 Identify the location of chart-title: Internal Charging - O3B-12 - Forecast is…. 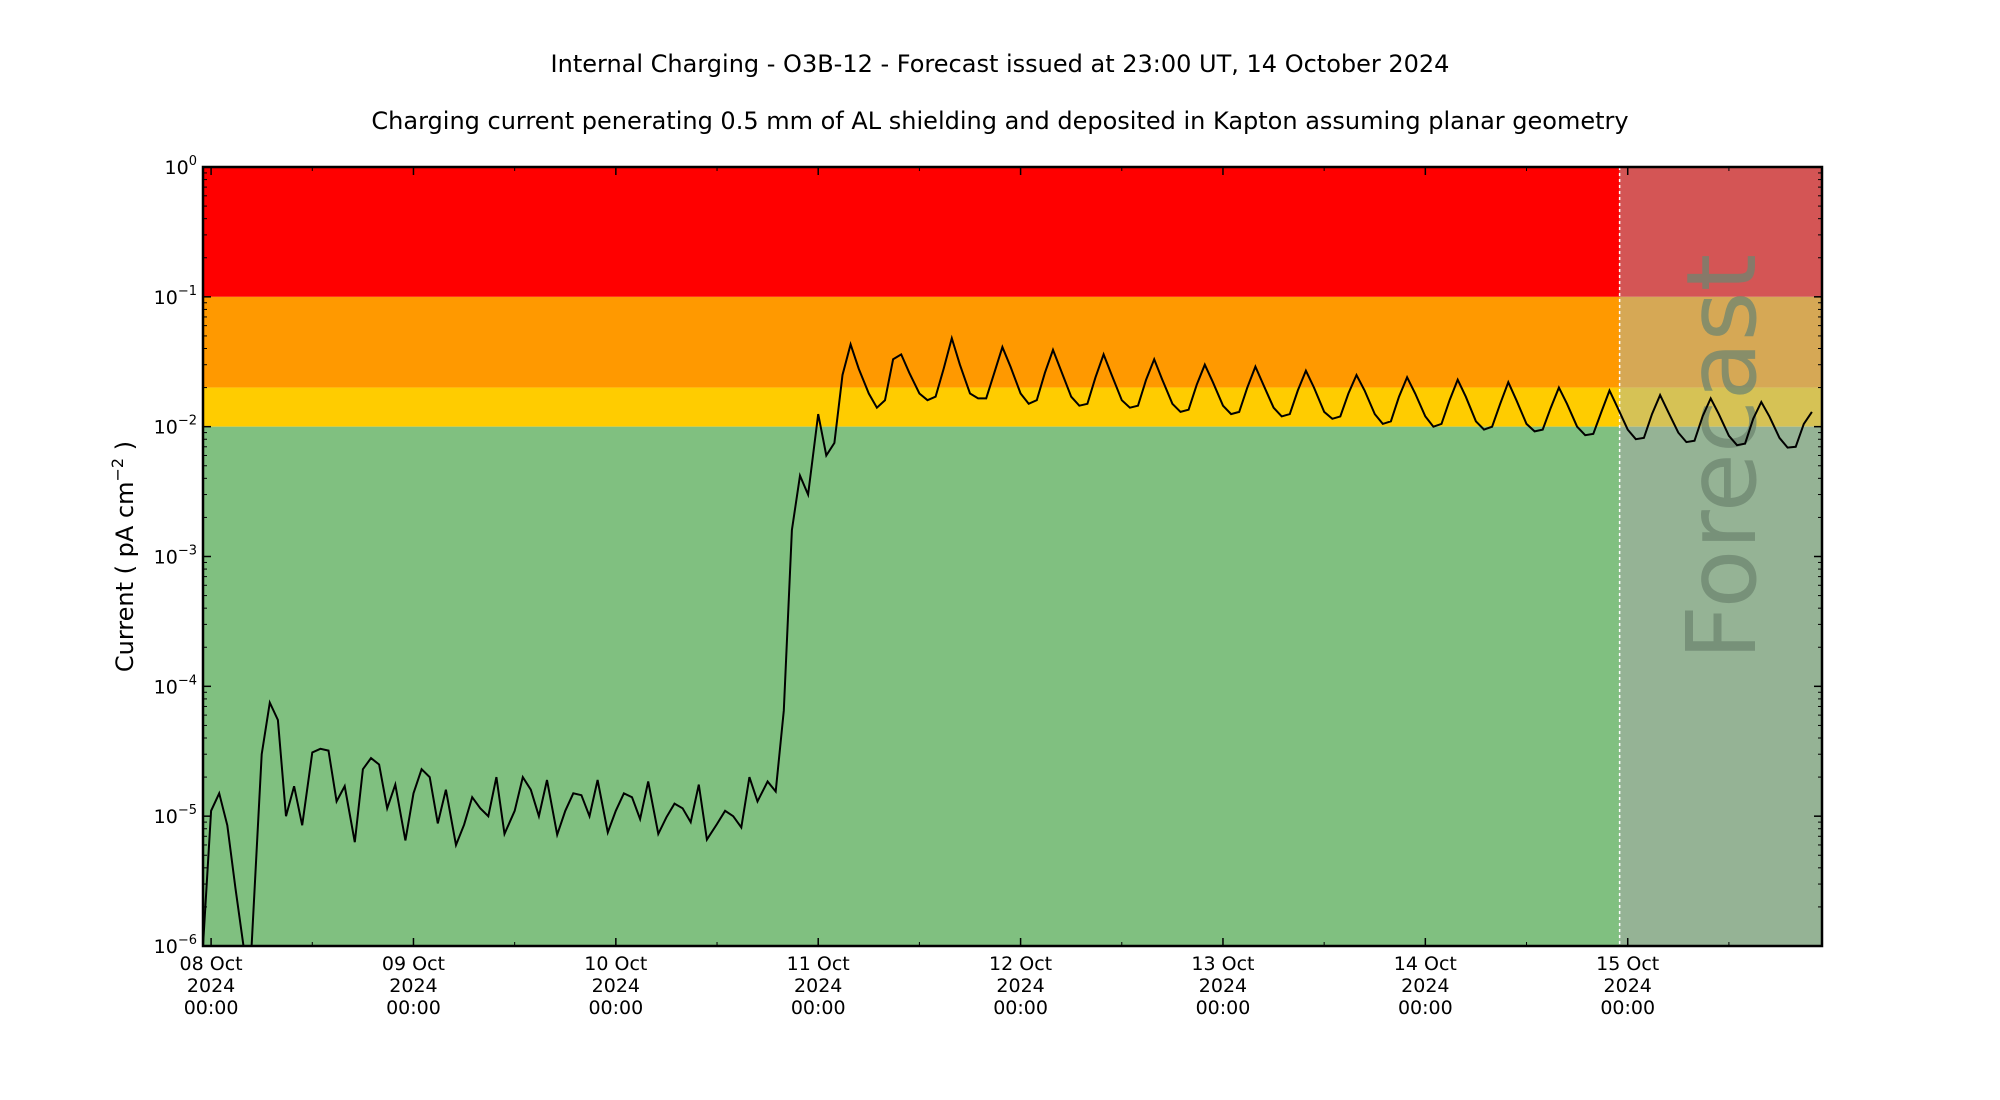
(1000, 64).